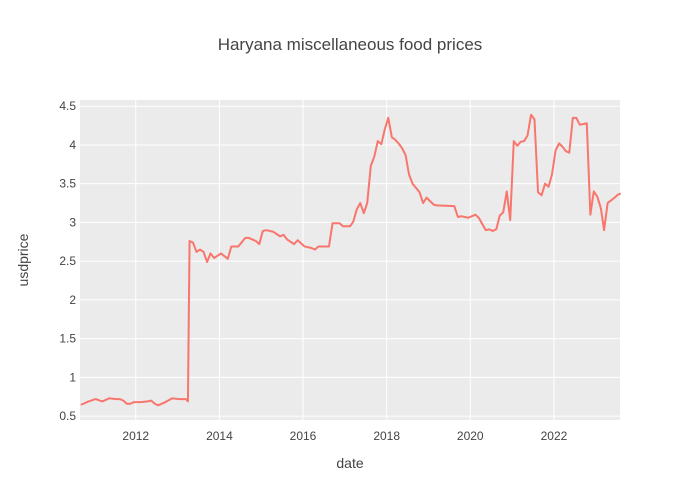 This screenshot has width=700, height=500. What do you see at coordinates (470, 436) in the screenshot?
I see `x-tick-label: 2020` at bounding box center [470, 436].